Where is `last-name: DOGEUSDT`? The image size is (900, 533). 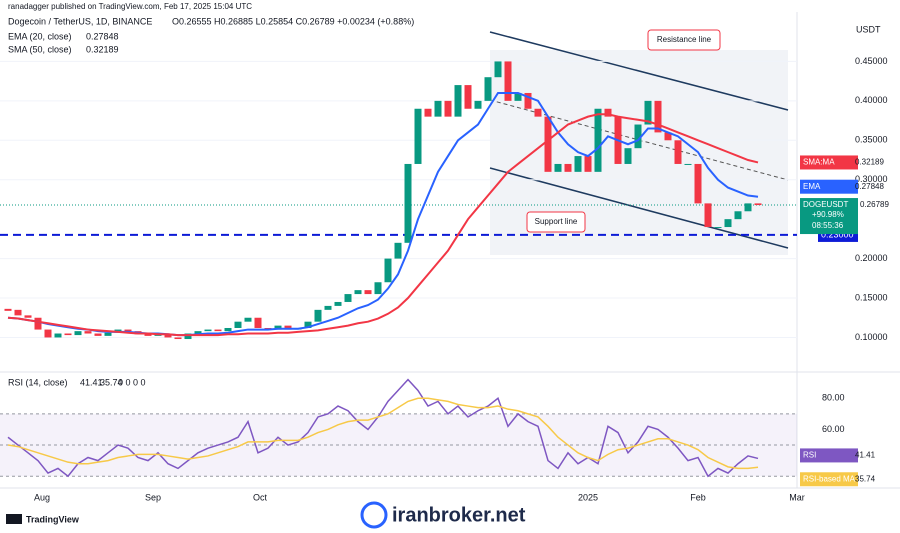 last-name: DOGEUSDT is located at coordinates (825, 204).